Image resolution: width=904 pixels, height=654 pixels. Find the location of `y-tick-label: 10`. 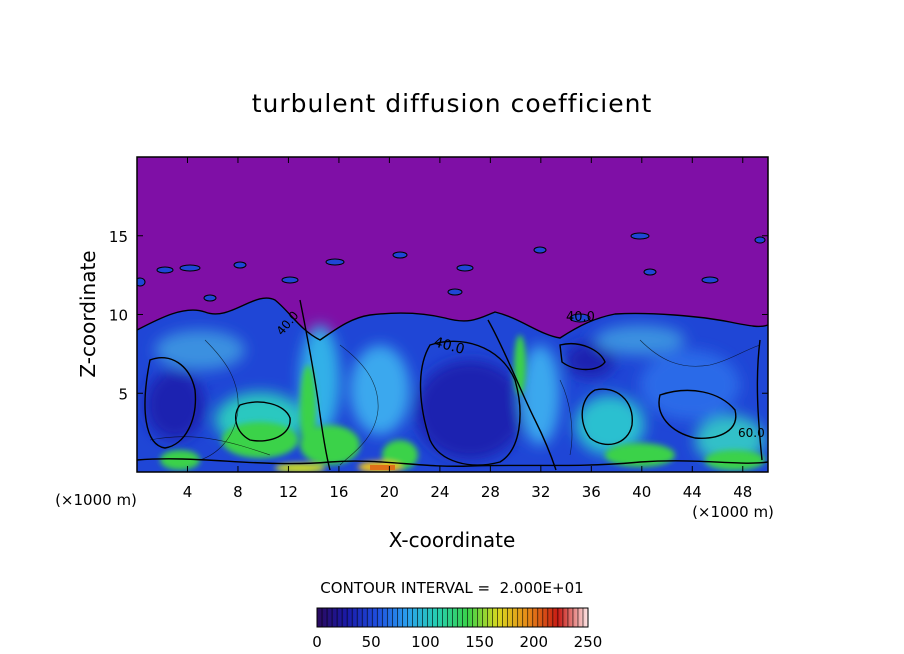

y-tick-label: 10 is located at coordinates (118, 316).